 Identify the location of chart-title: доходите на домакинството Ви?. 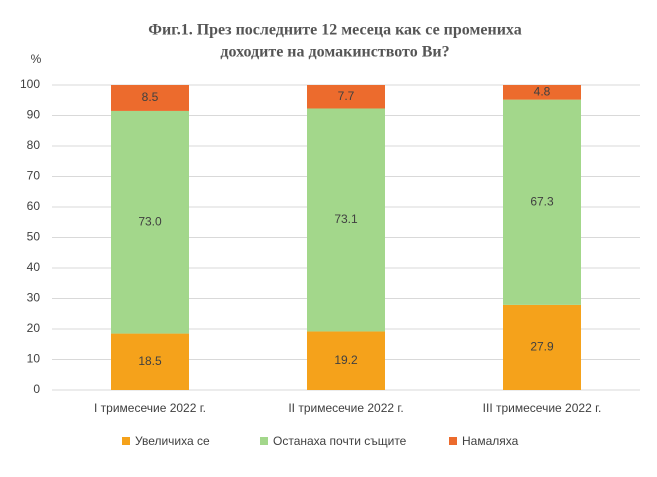
(334, 52).